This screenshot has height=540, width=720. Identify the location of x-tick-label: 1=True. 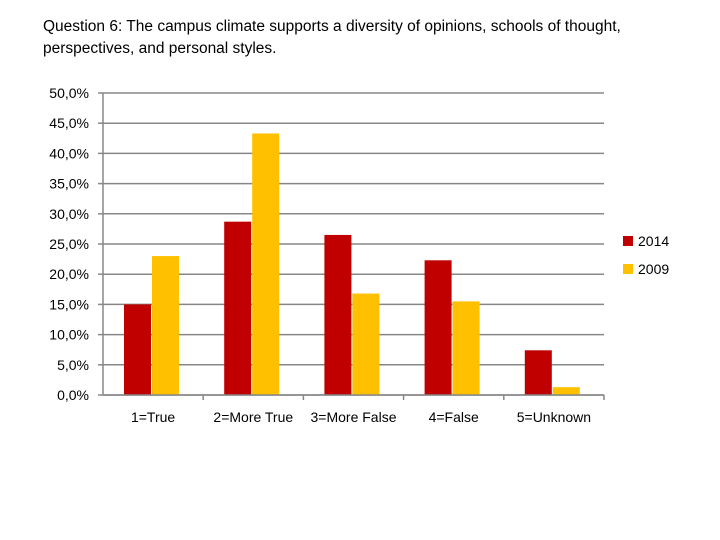
(153, 417).